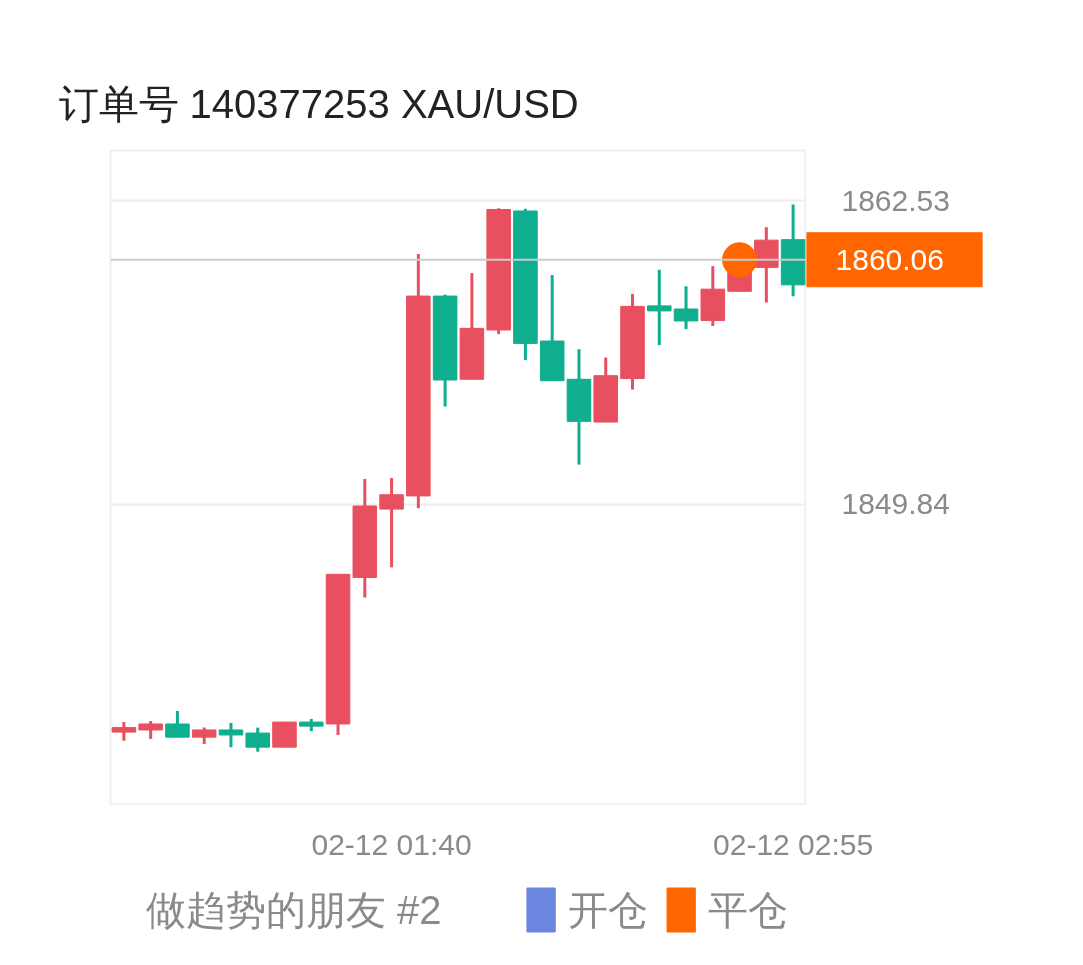 Image resolution: width=1083 pixels, height=965 pixels. What do you see at coordinates (293, 910) in the screenshot?
I see `text: 做趋势的朋友 #2` at bounding box center [293, 910].